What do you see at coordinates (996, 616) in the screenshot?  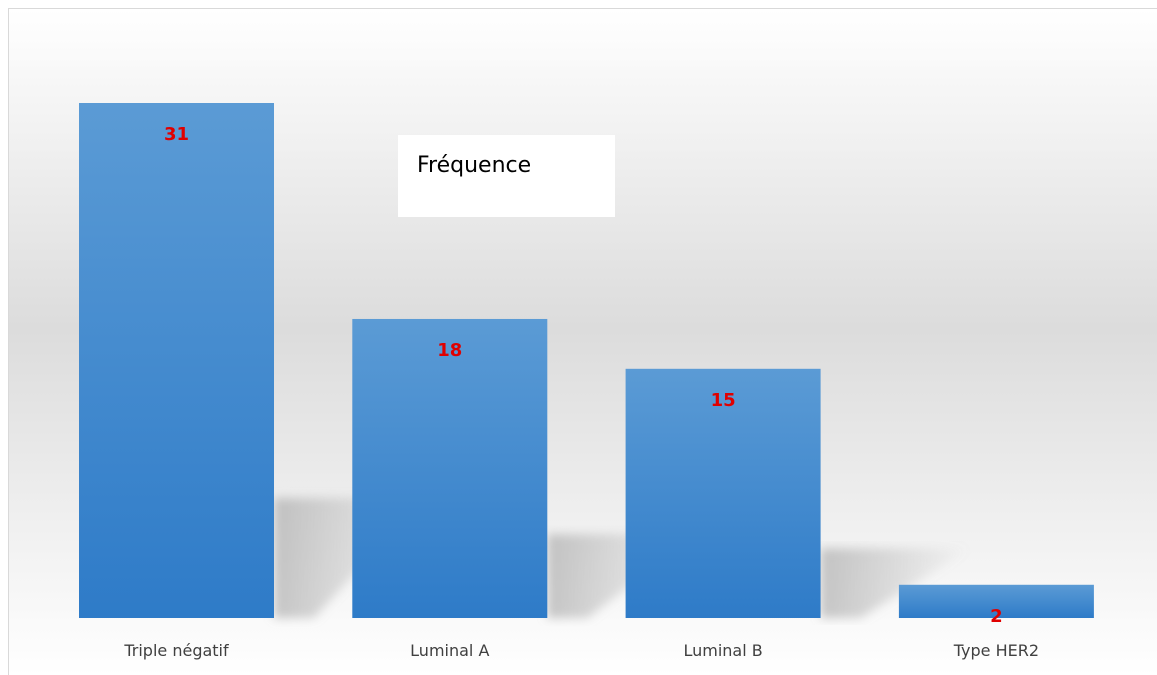 I see `bar-value-label: 2` at bounding box center [996, 616].